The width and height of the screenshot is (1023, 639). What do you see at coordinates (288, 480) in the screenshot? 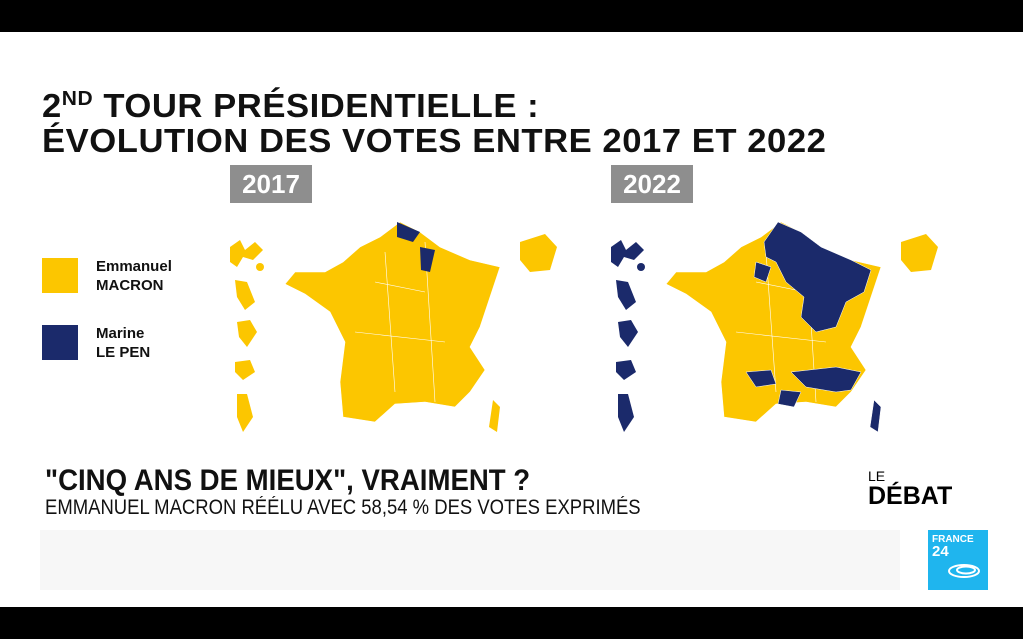
I see `headline: "CINQ ANS DE MIEUX", VRAIMENT ?` at bounding box center [288, 480].